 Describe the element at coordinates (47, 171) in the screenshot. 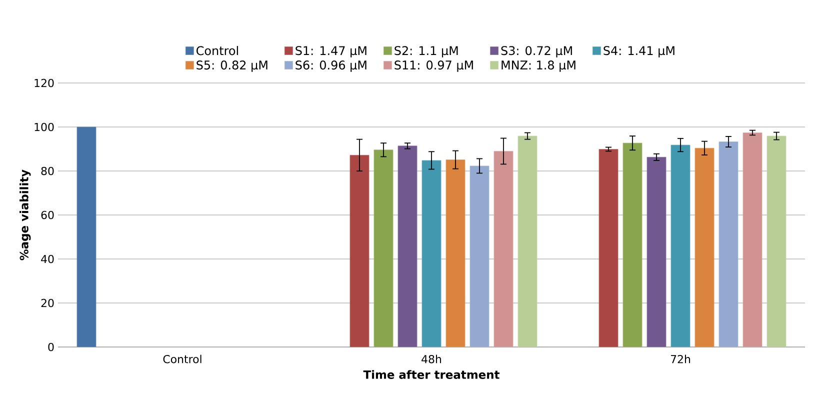

I see `y-tick-label: 80` at that location.